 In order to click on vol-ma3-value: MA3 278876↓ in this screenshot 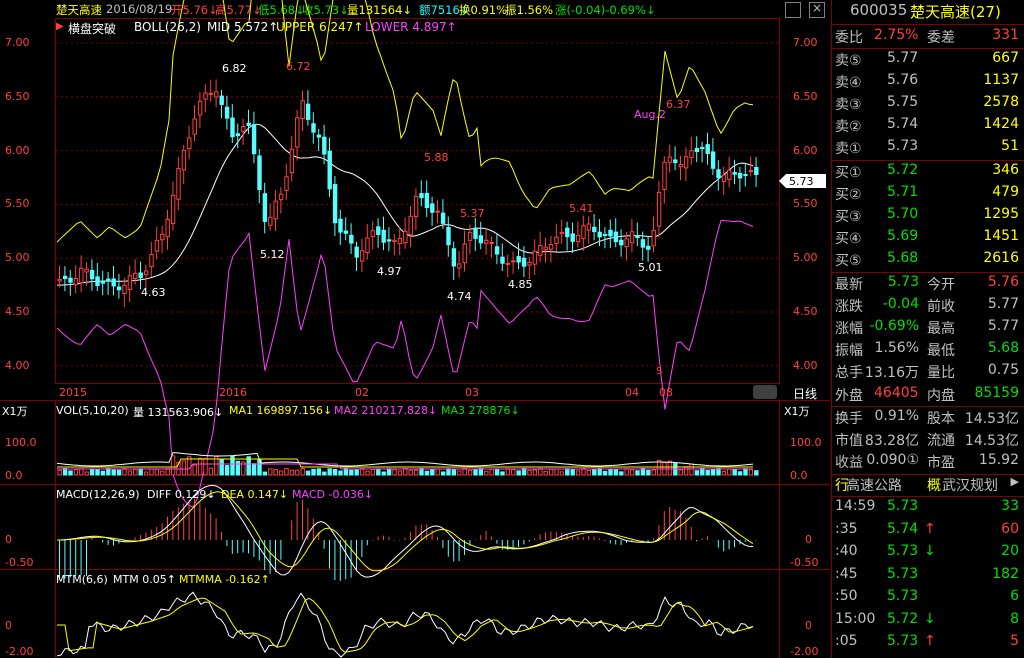, I will do `click(480, 410)`.